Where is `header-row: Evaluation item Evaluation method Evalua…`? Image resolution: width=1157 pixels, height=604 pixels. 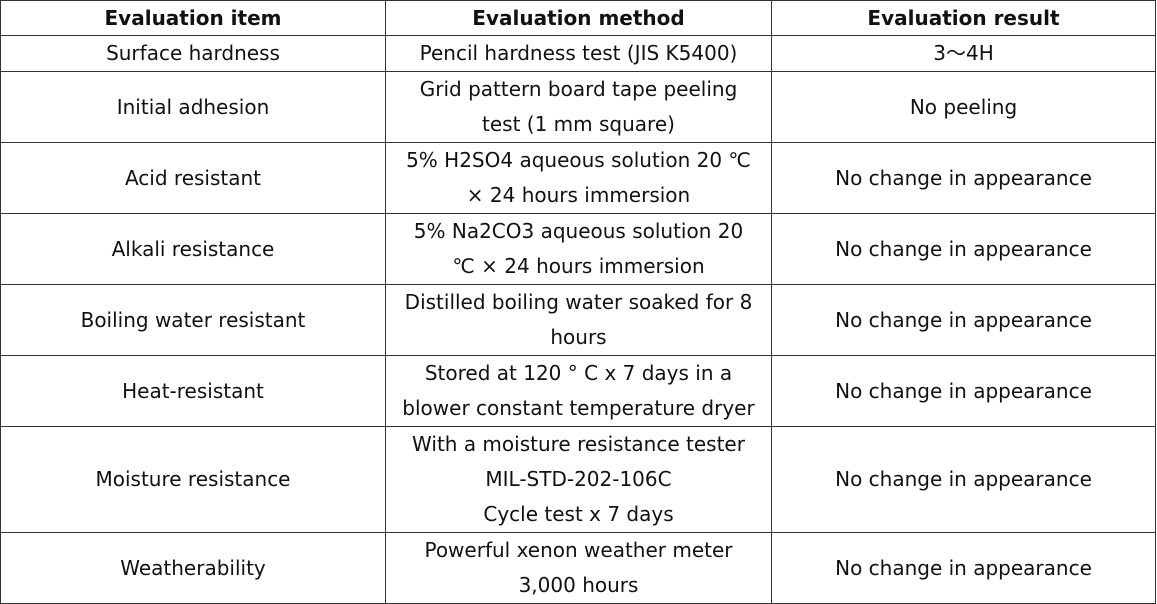
header-row: Evaluation item Evaluation method Evalua… is located at coordinates (578, 18).